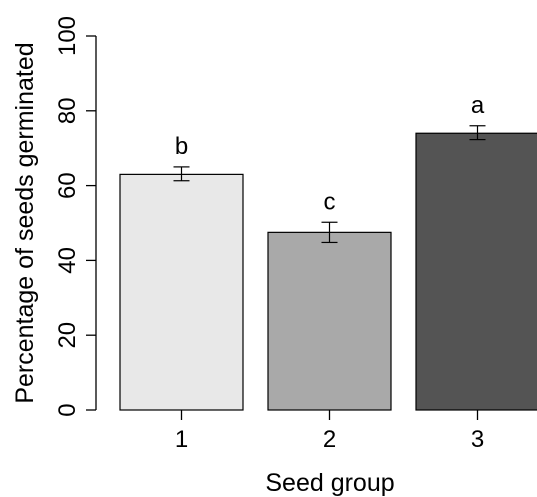  What do you see at coordinates (67, 409) in the screenshot?
I see `y-tick-label: 0` at bounding box center [67, 409].